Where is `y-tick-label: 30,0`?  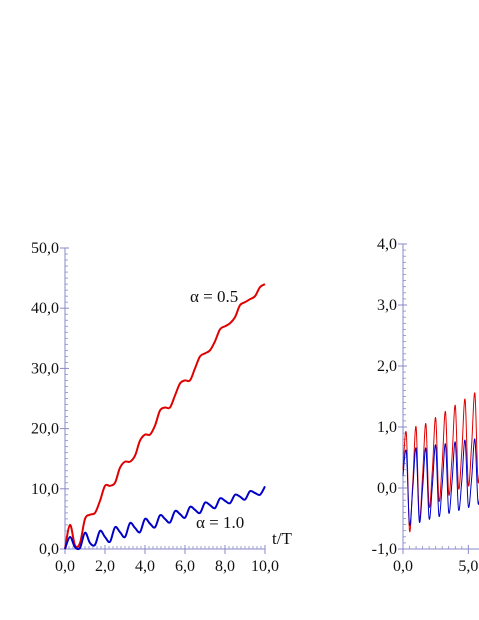 y-tick-label: 30,0 is located at coordinates (45, 368).